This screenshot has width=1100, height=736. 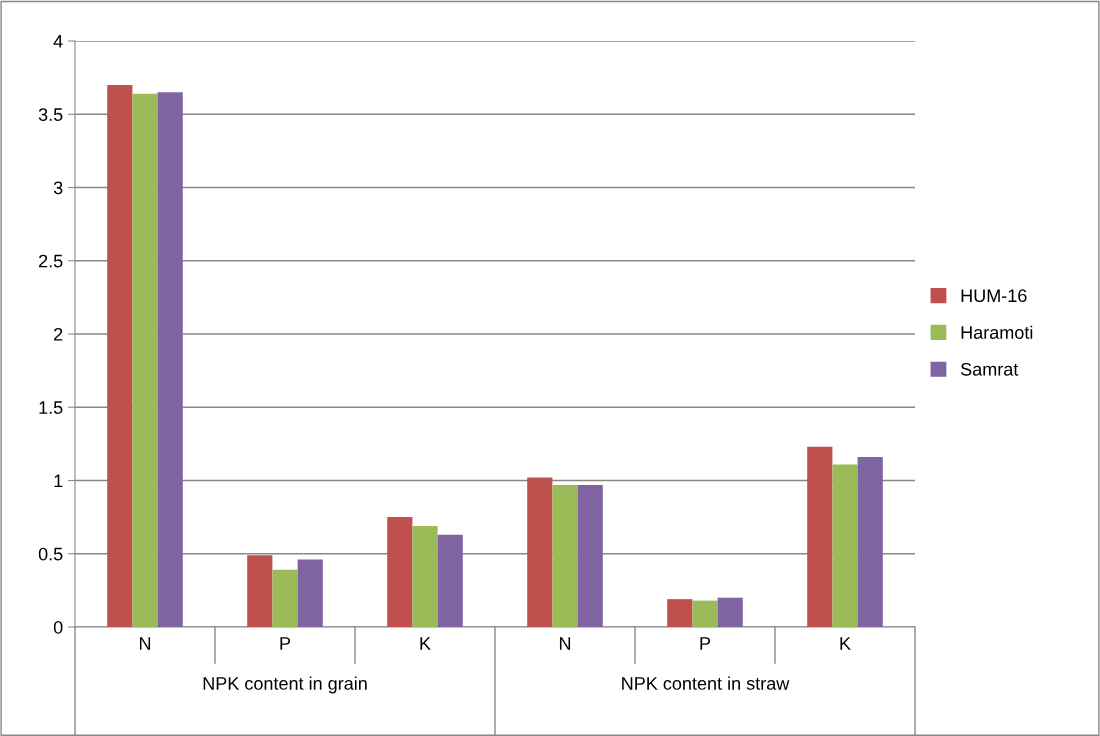 What do you see at coordinates (285, 685) in the screenshot?
I see `text: NPK content in grain` at bounding box center [285, 685].